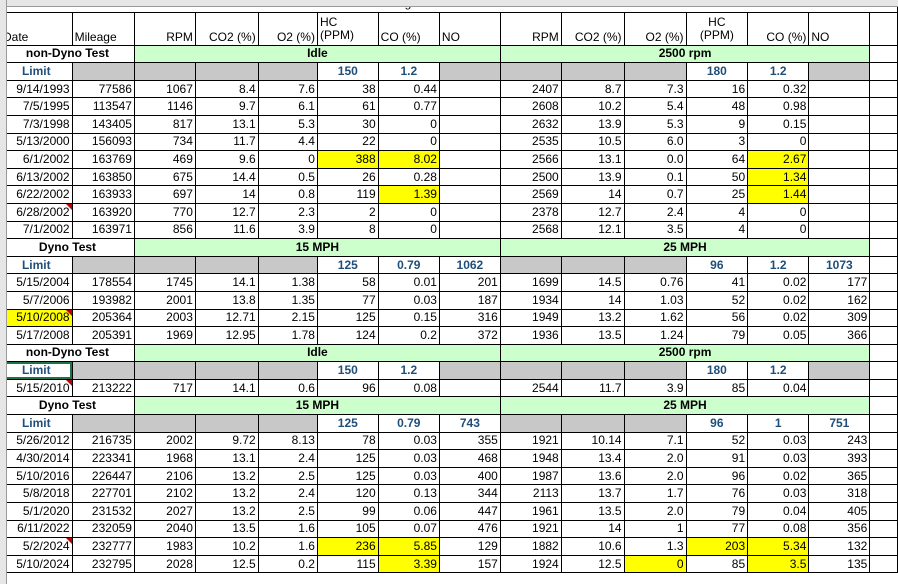  What do you see at coordinates (226, 441) in the screenshot?
I see `left-co2-cell: 9.72` at bounding box center [226, 441].